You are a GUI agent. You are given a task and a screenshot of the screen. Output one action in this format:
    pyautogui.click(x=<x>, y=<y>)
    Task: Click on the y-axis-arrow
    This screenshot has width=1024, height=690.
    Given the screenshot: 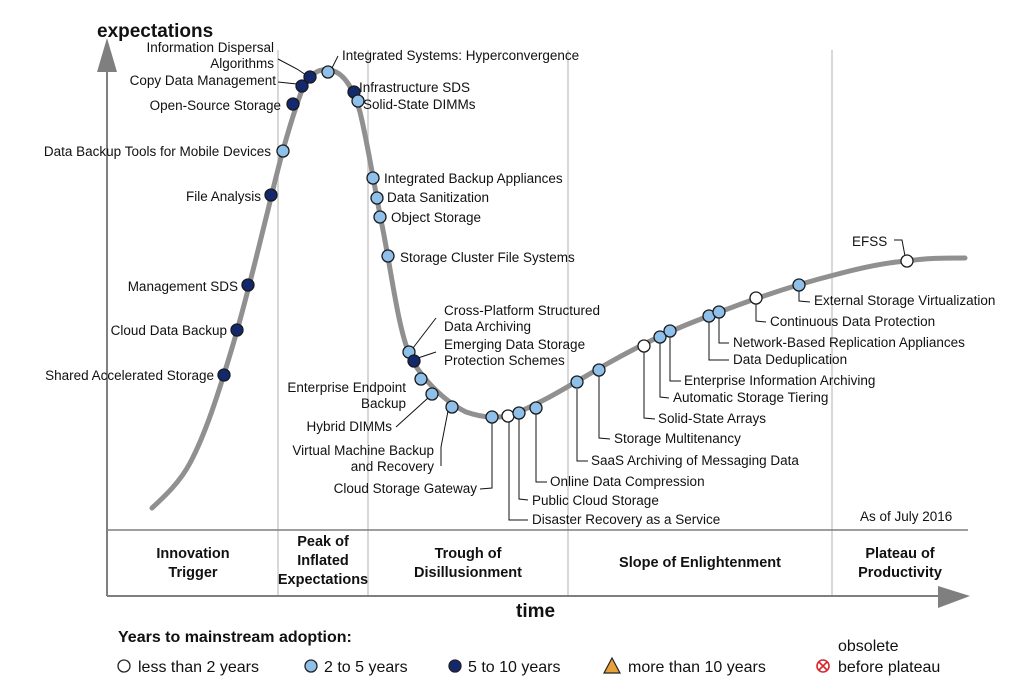 What is the action you would take?
    pyautogui.click(x=107, y=55)
    